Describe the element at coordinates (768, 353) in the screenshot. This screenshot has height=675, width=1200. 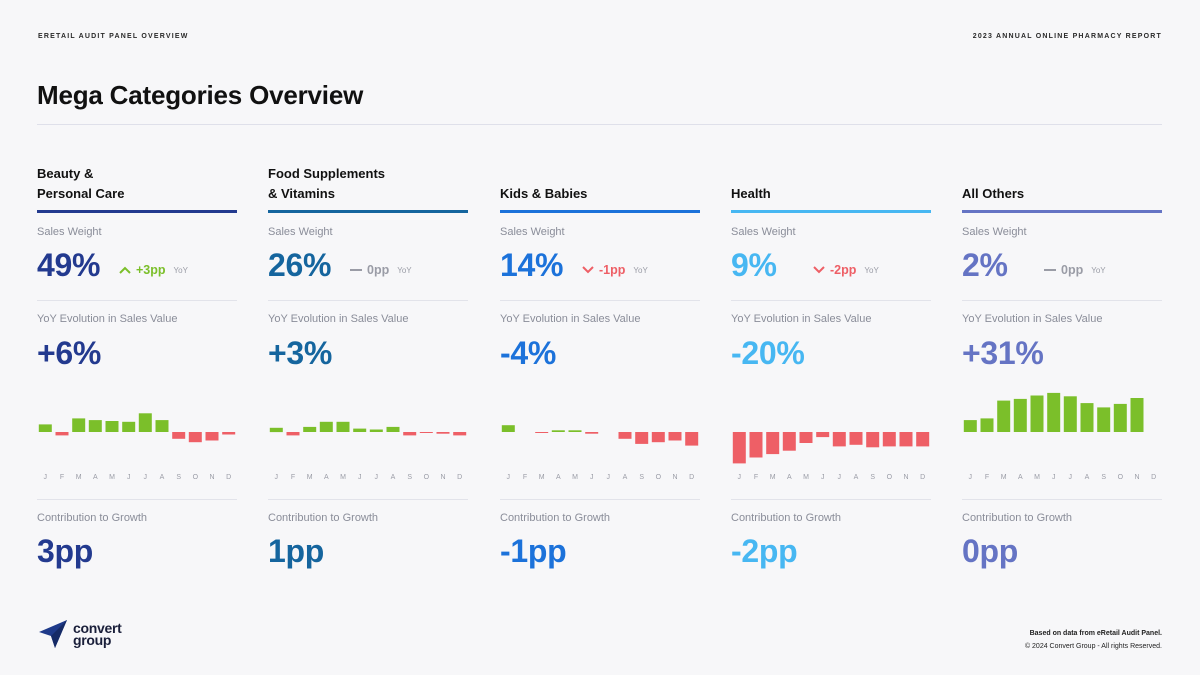
I see `yoy-evolution-value: -20%` at that location.